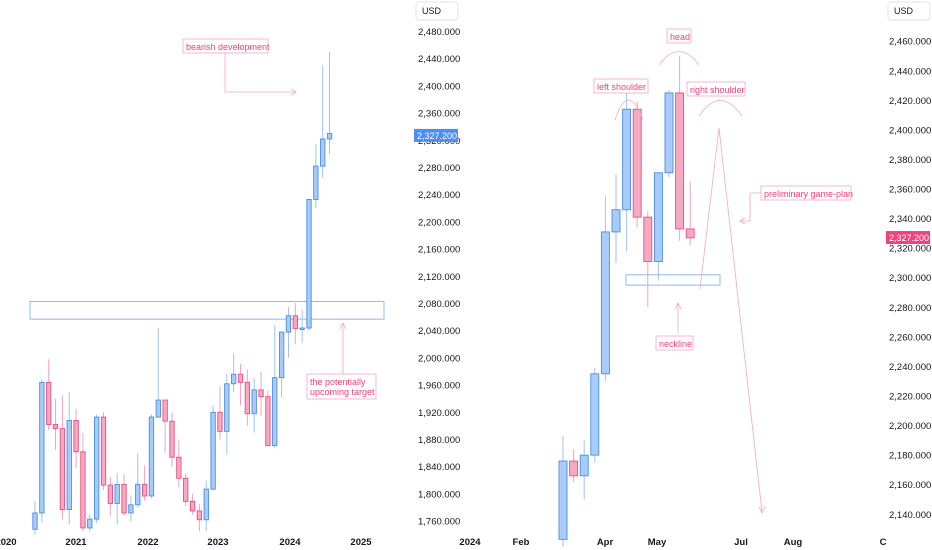 This screenshot has height=550, width=932. I want to click on y-tick-label: 1,840.000, so click(439, 467).